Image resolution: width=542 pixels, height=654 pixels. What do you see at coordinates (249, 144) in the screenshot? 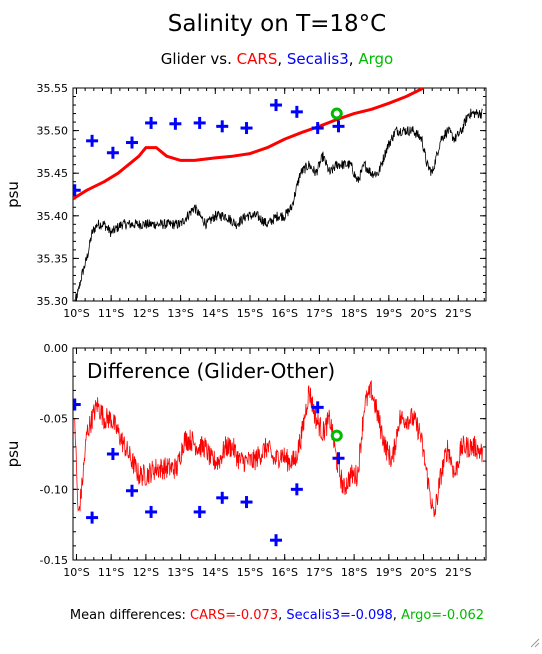
I see `series-cars-line` at bounding box center [249, 144].